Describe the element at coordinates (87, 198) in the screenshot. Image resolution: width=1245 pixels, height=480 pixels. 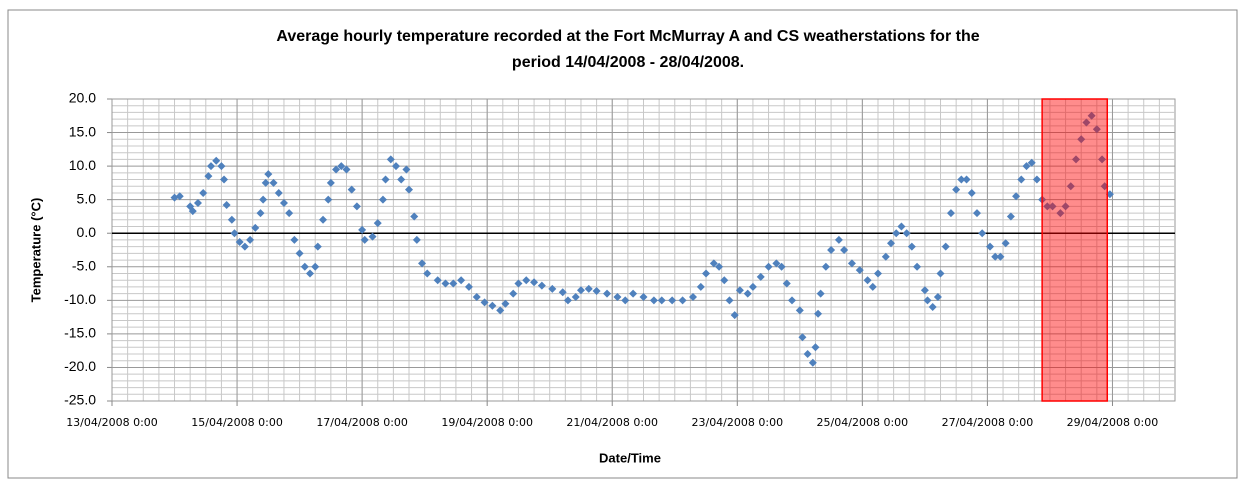
I see `y-tick-label: 5.0` at that location.